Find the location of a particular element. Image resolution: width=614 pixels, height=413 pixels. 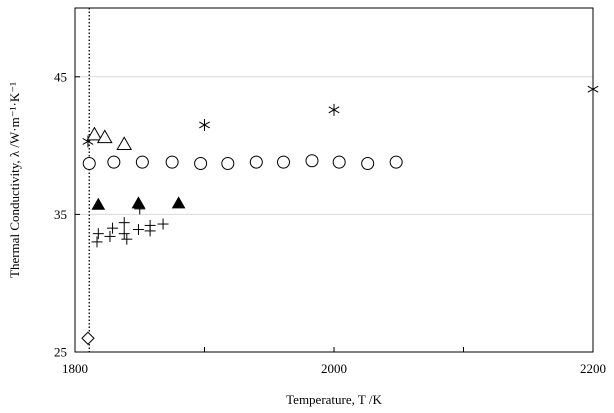

y-tick-label: 35 is located at coordinates (60, 214).